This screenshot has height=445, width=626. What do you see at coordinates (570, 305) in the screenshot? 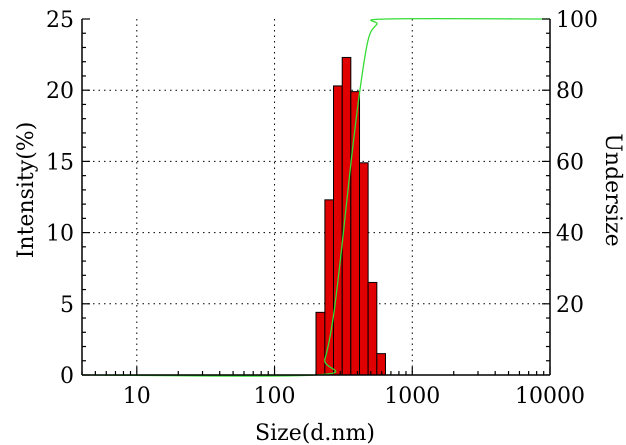
I see `y2-tick-label: 20` at bounding box center [570, 305].